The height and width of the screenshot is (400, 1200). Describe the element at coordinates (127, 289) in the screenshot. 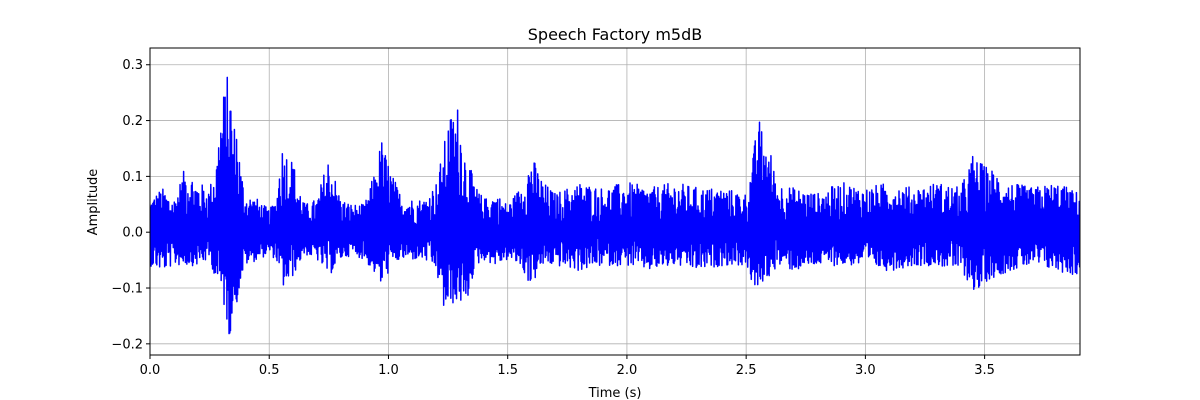

I see `y-tick-label: −0.1` at that location.